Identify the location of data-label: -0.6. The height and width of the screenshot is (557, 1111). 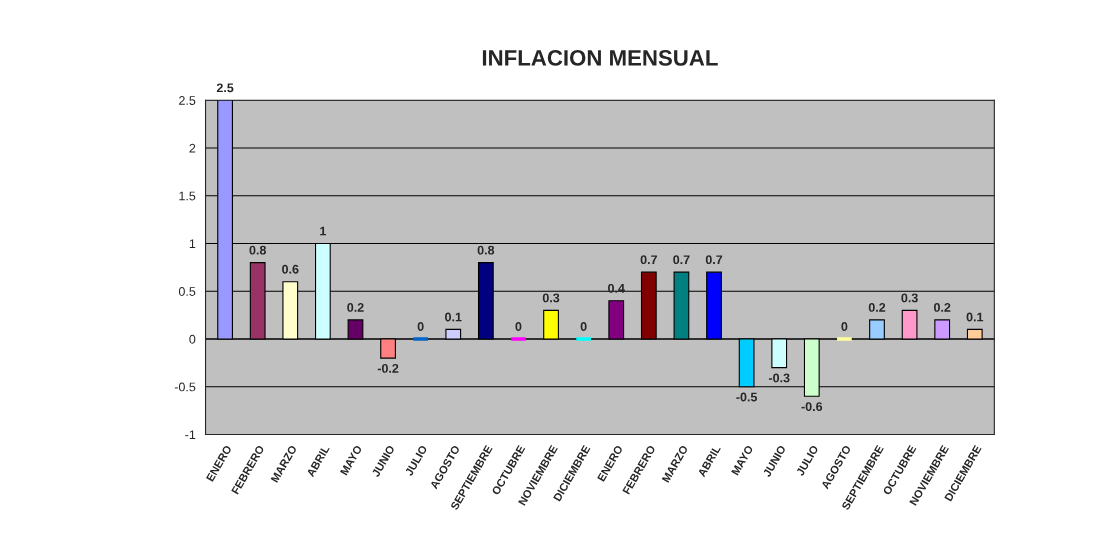
(812, 406).